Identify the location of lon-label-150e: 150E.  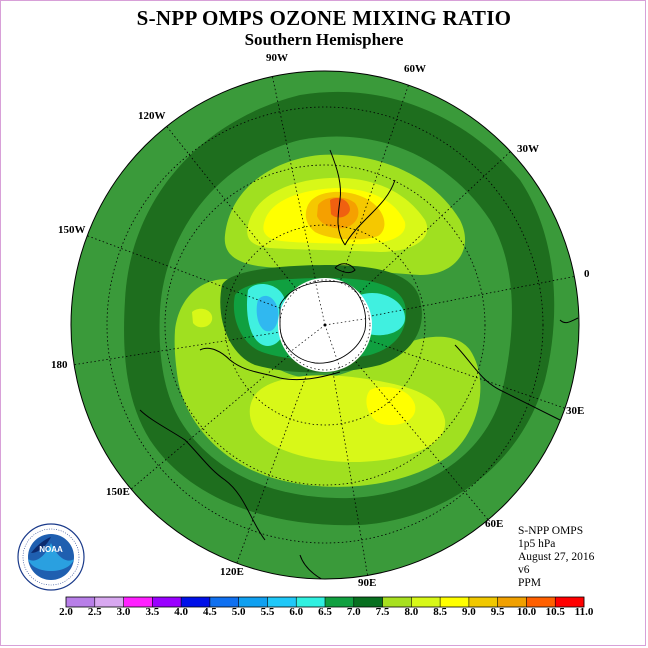
(118, 492).